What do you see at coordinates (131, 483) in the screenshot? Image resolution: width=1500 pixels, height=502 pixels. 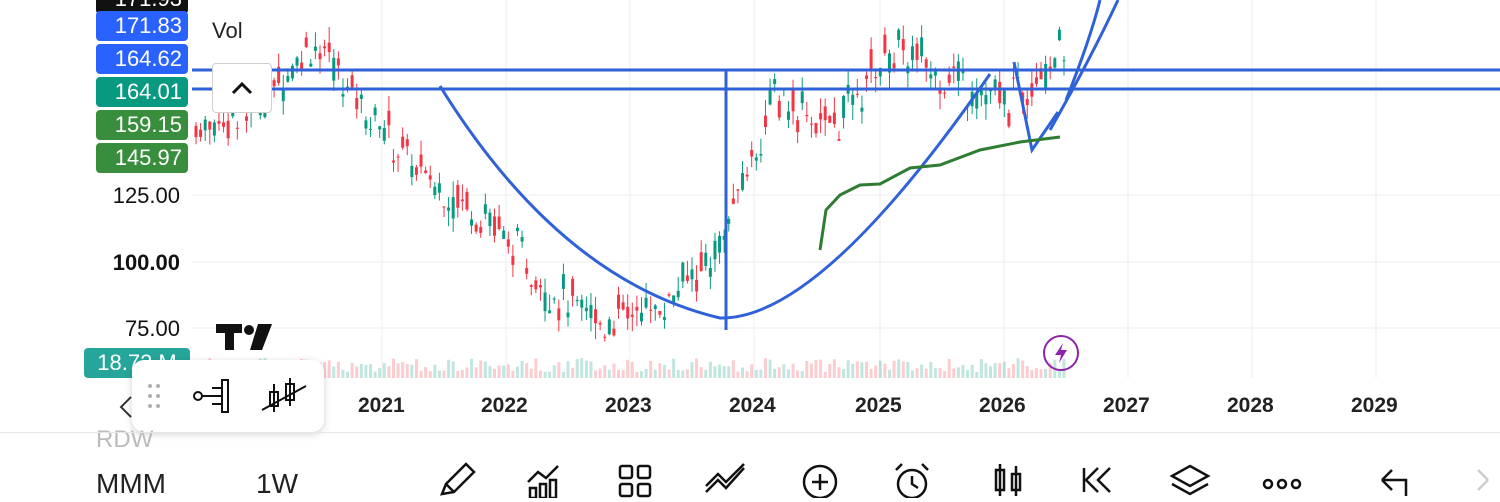 I see `symbol-button: MMM` at bounding box center [131, 483].